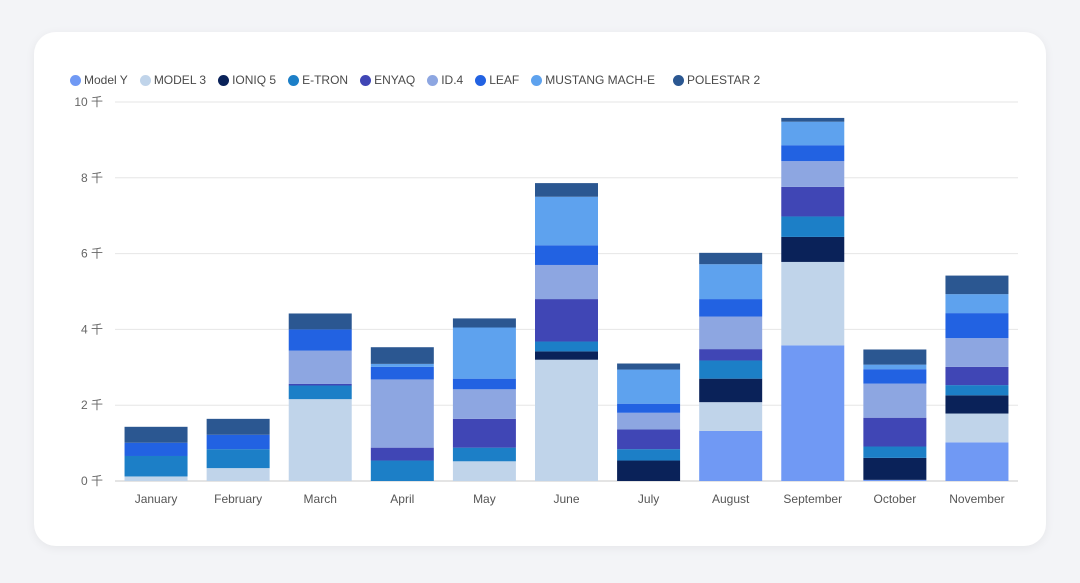 The image size is (1080, 583). I want to click on bar-segment-mustang-mach-e-november, so click(977, 304).